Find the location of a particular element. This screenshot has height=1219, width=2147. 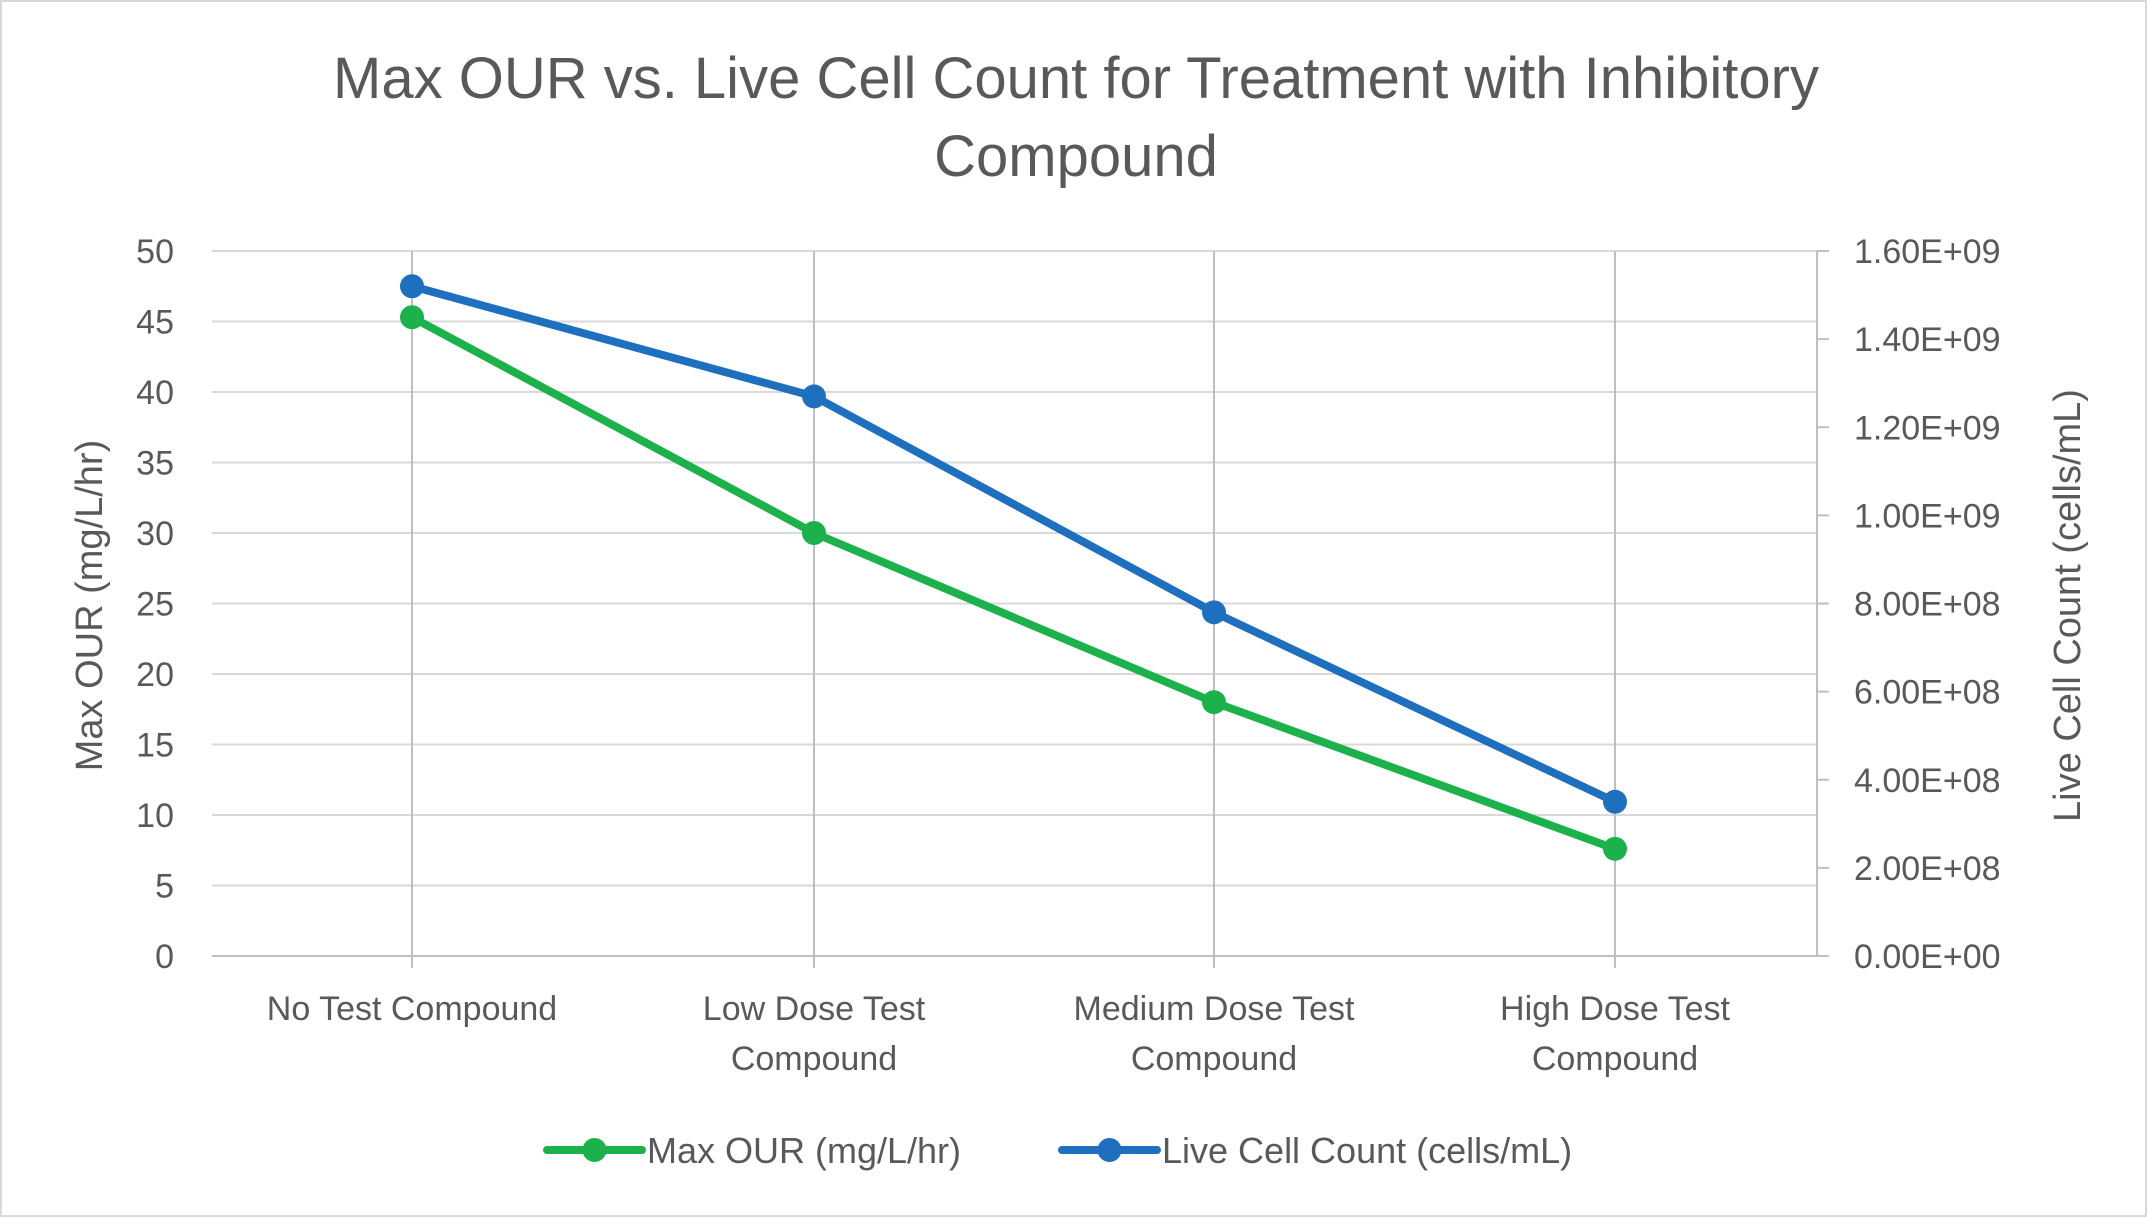

x-tick-label: Low Dose Test Compound is located at coordinates (814, 1034).